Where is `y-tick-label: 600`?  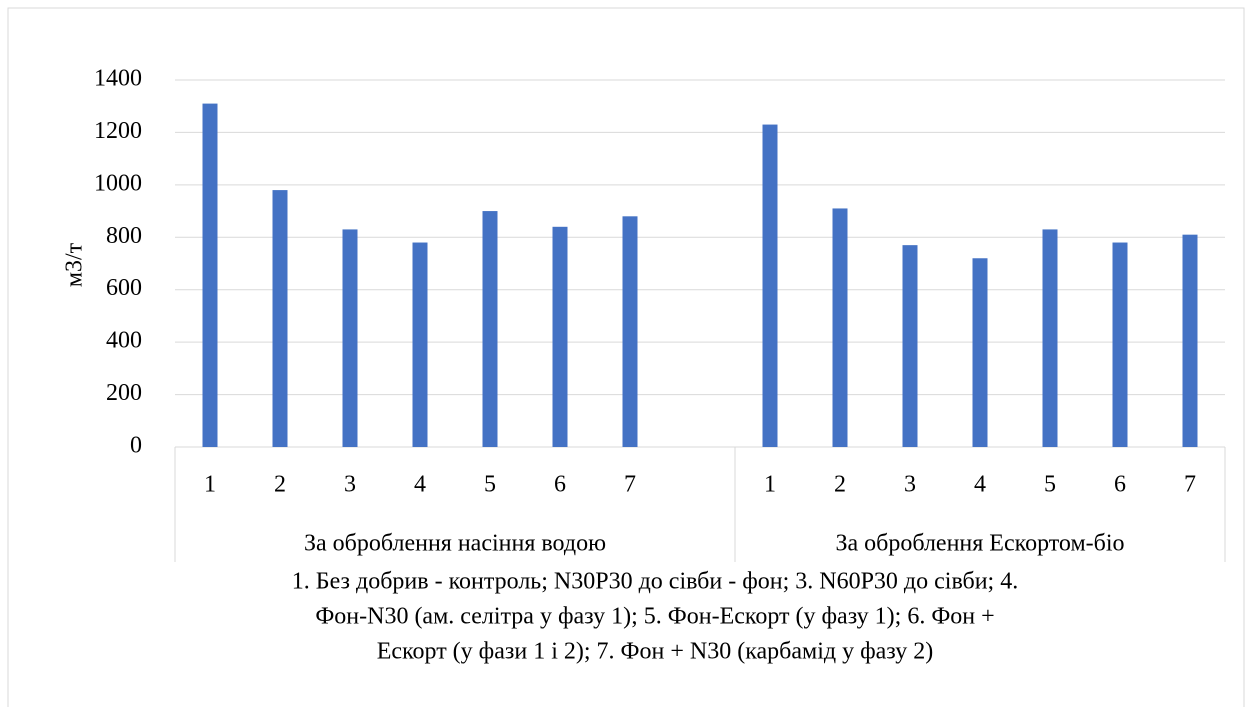 y-tick-label: 600 is located at coordinates (124, 288).